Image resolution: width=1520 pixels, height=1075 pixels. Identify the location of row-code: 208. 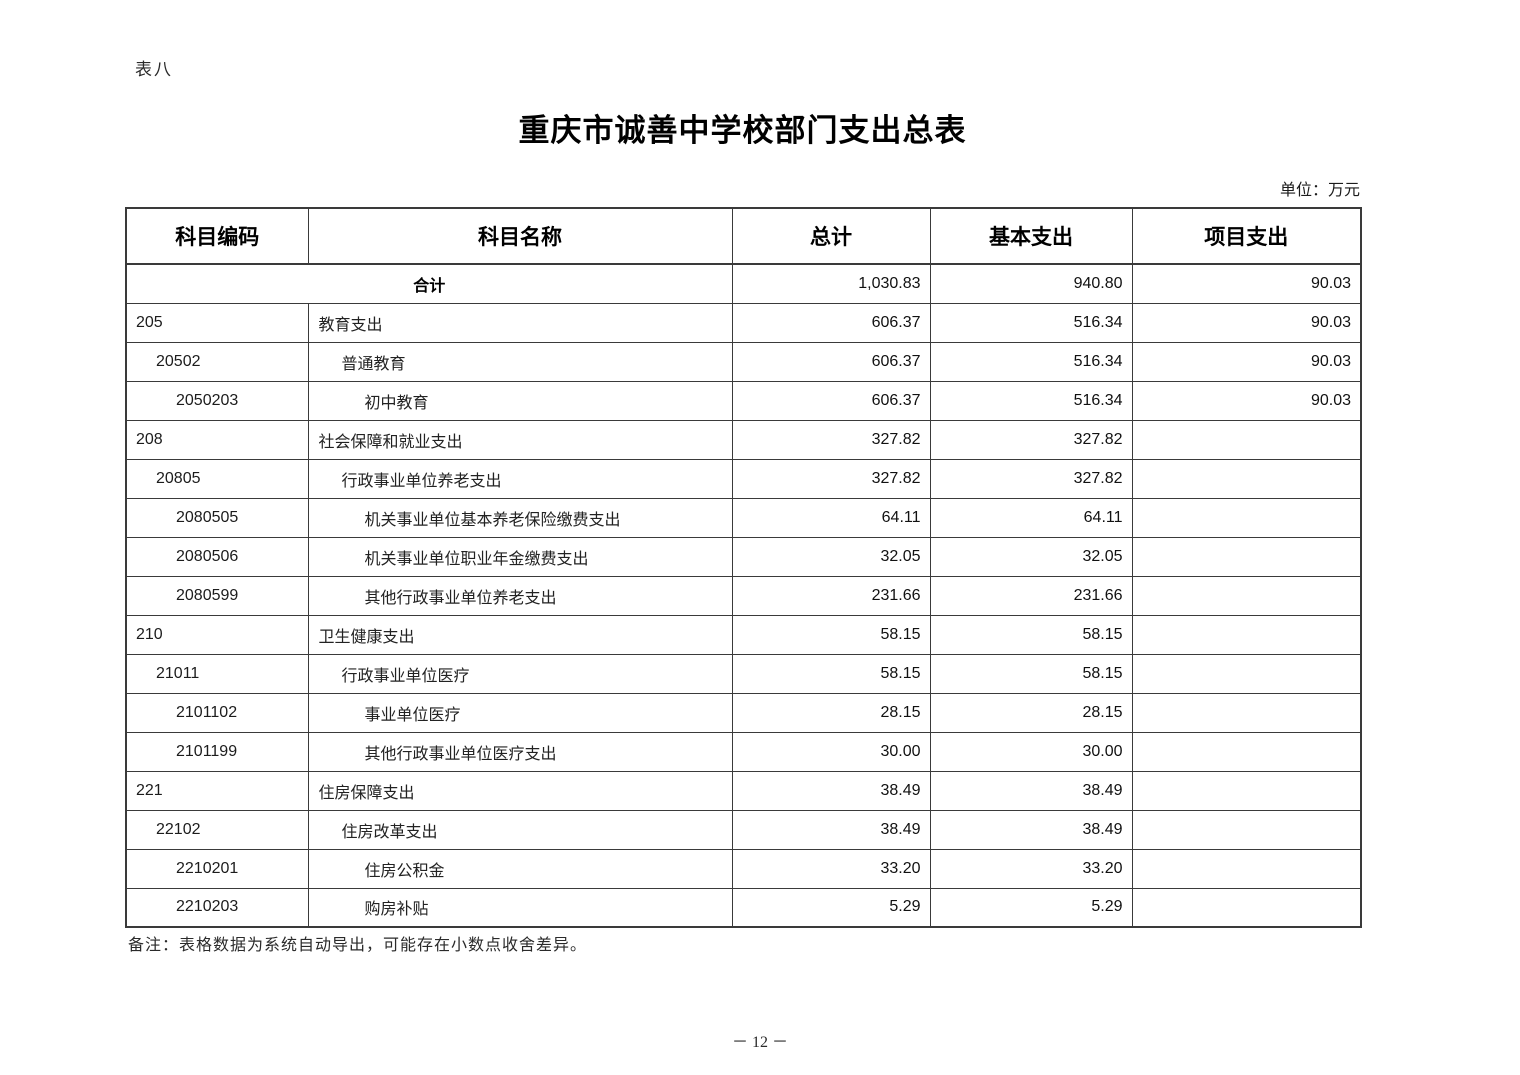
(217, 439).